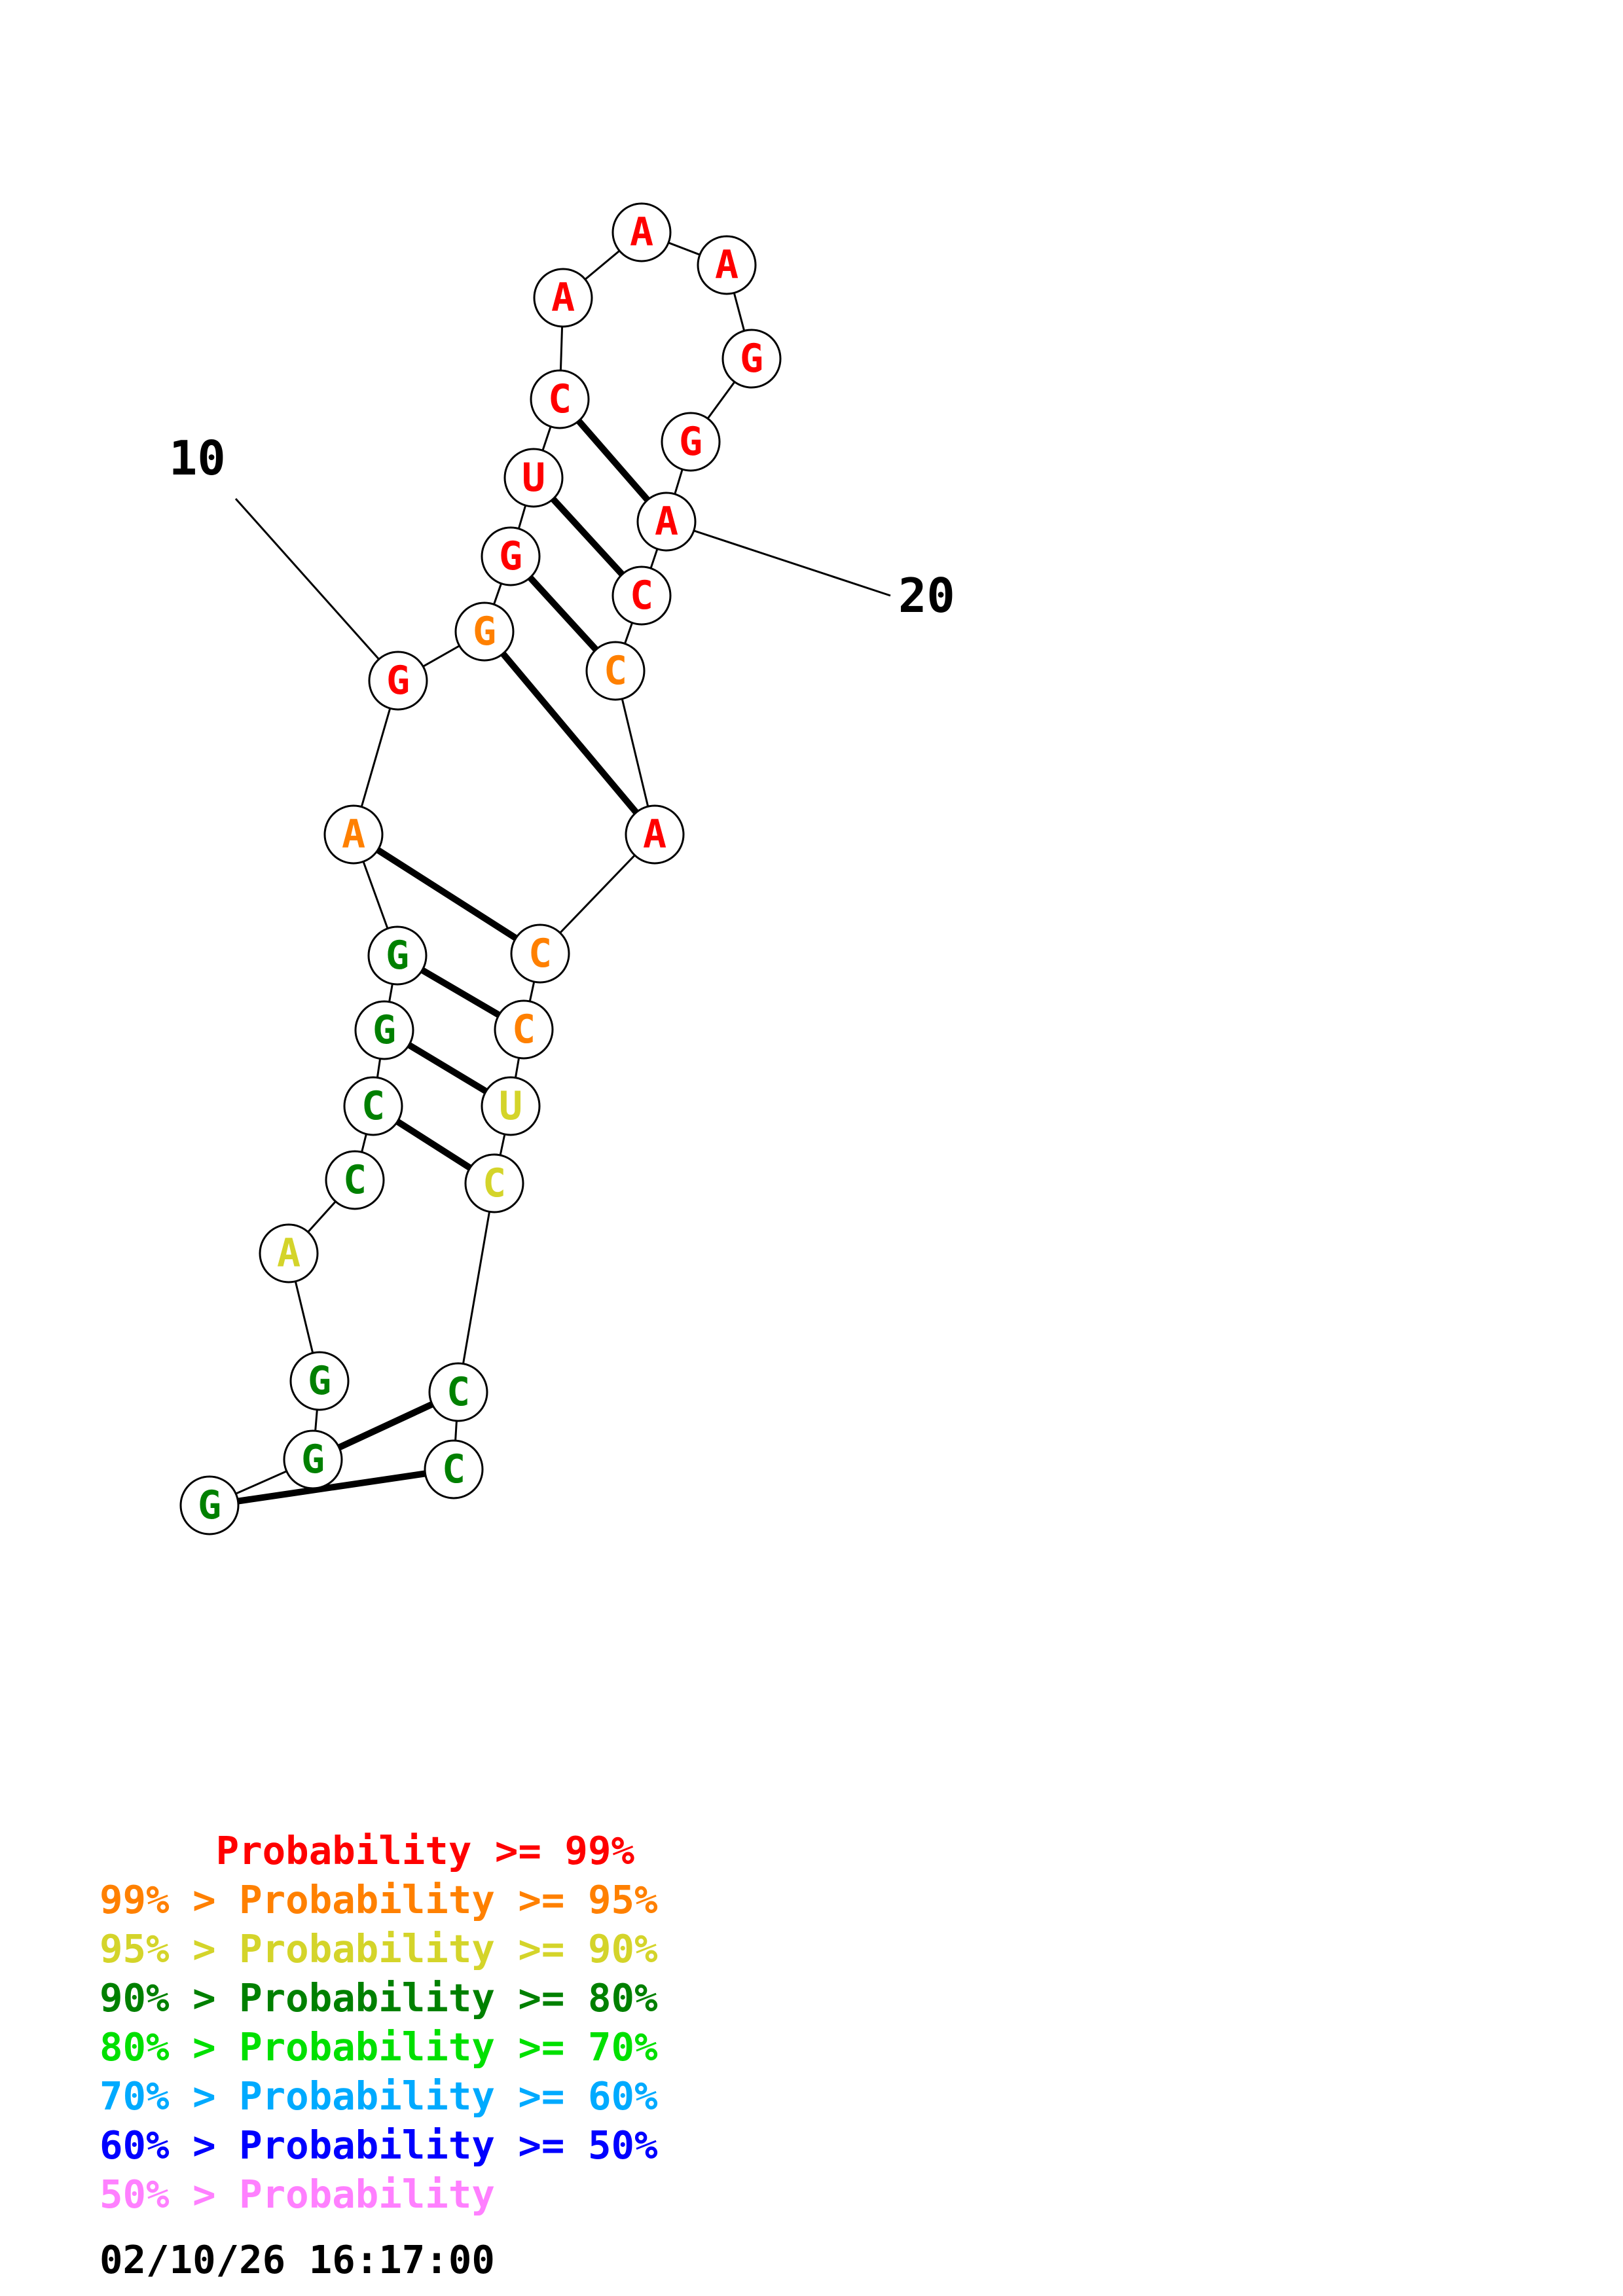 Image resolution: width=1623 pixels, height=2296 pixels. What do you see at coordinates (476, 1288) in the screenshot?
I see `backbone-link` at bounding box center [476, 1288].